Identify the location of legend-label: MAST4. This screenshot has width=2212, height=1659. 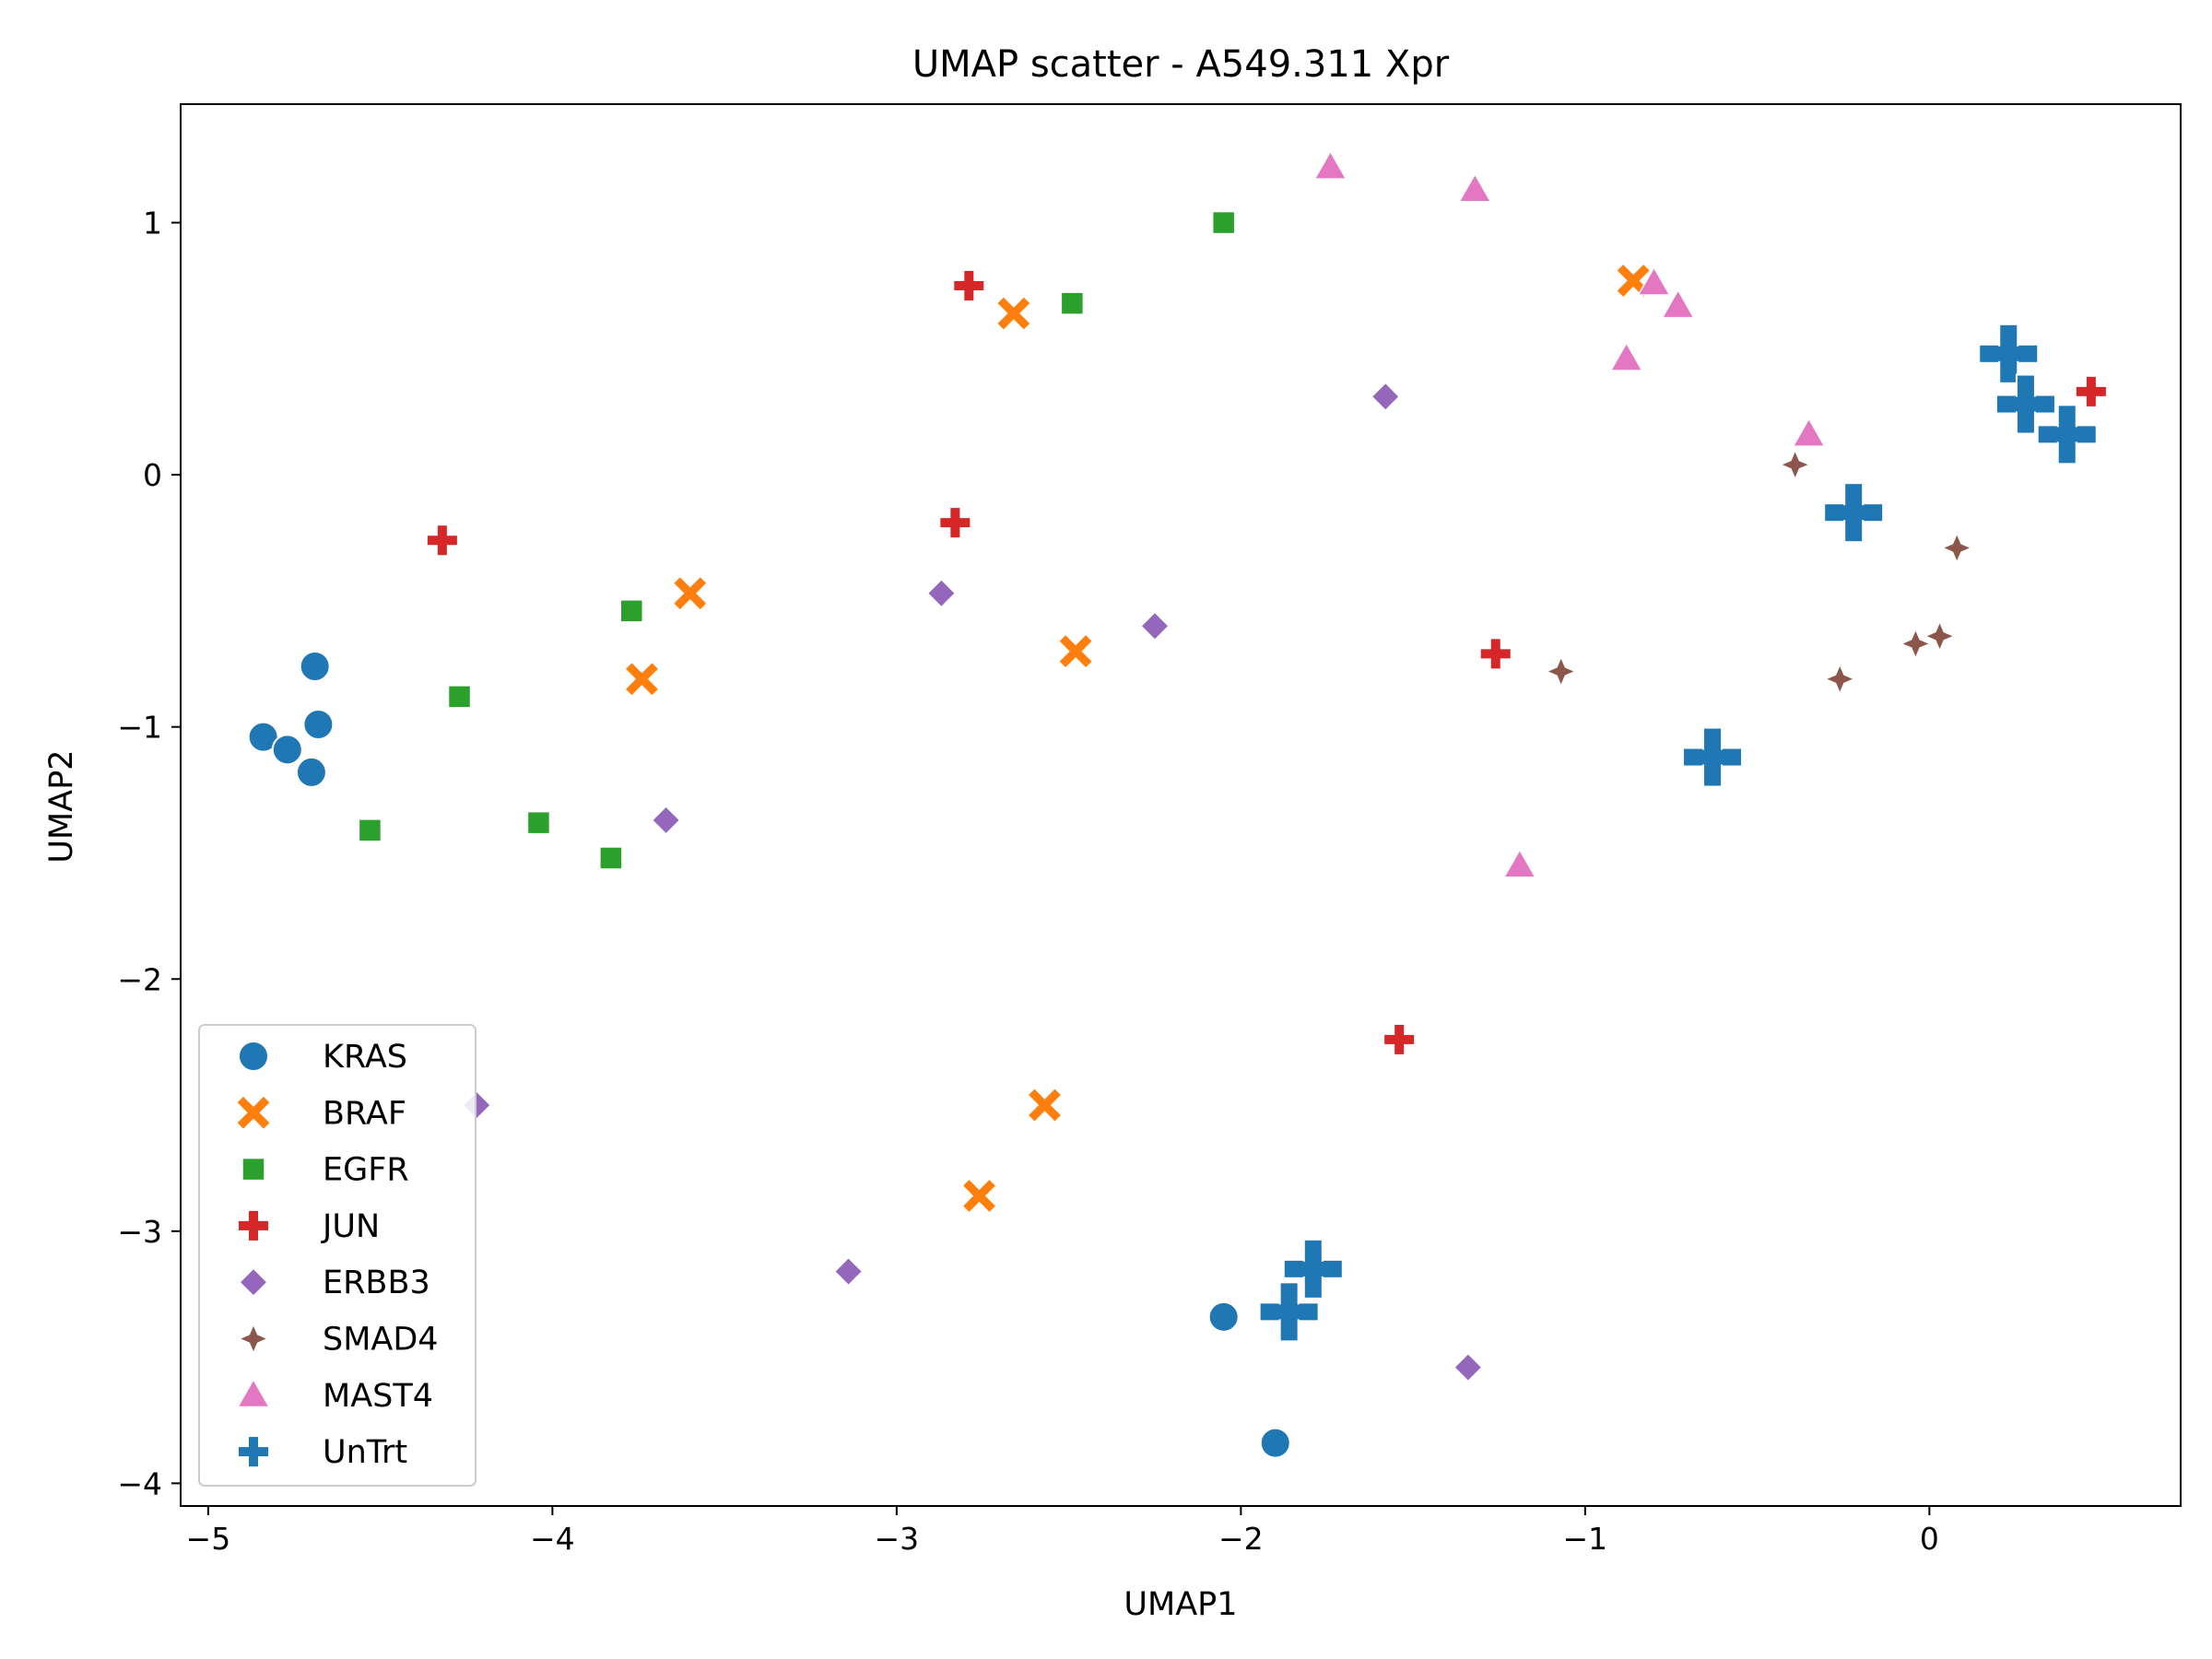
(378, 1396).